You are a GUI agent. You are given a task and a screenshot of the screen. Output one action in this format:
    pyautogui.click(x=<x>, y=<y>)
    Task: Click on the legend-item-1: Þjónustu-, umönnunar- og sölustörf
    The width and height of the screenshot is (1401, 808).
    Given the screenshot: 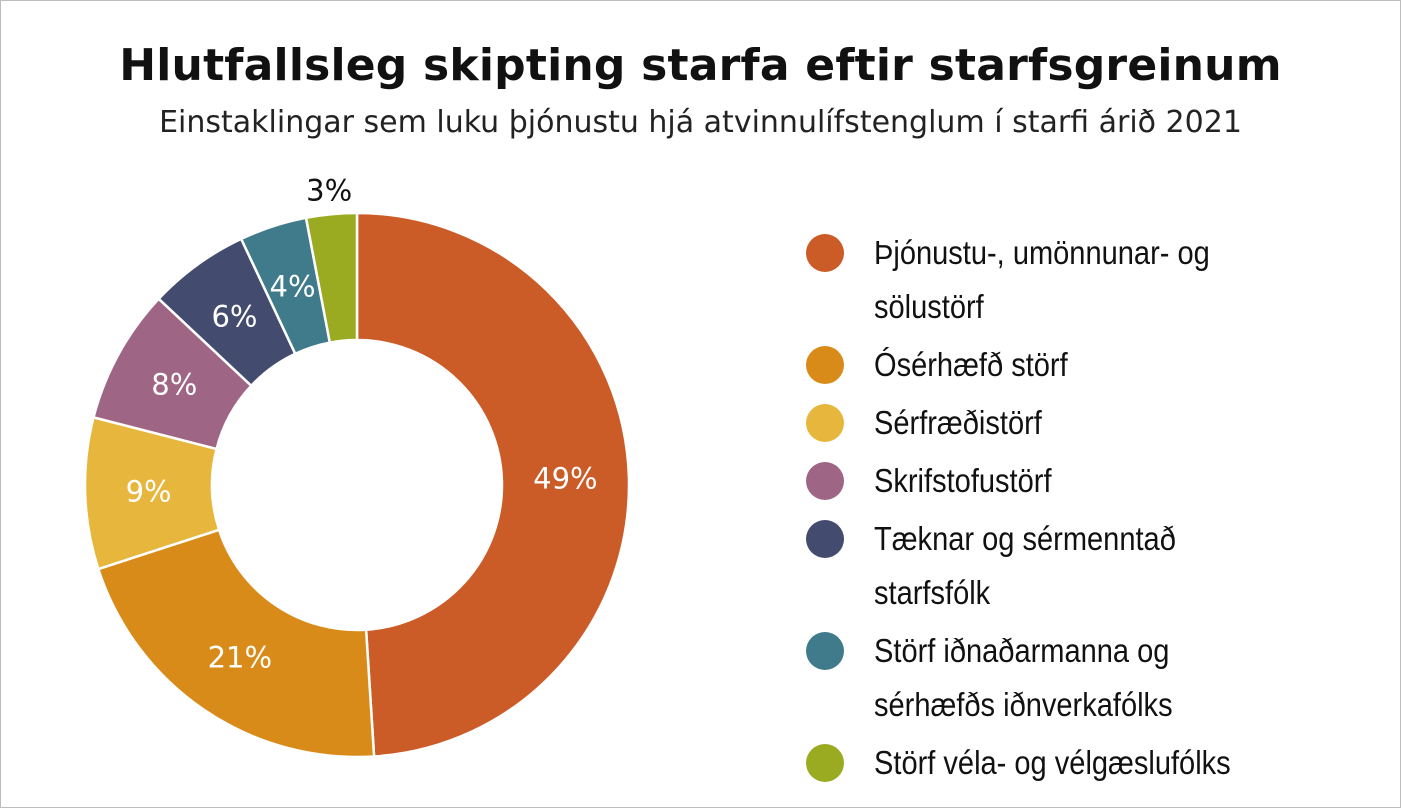 What is the action you would take?
    pyautogui.click(x=1086, y=280)
    